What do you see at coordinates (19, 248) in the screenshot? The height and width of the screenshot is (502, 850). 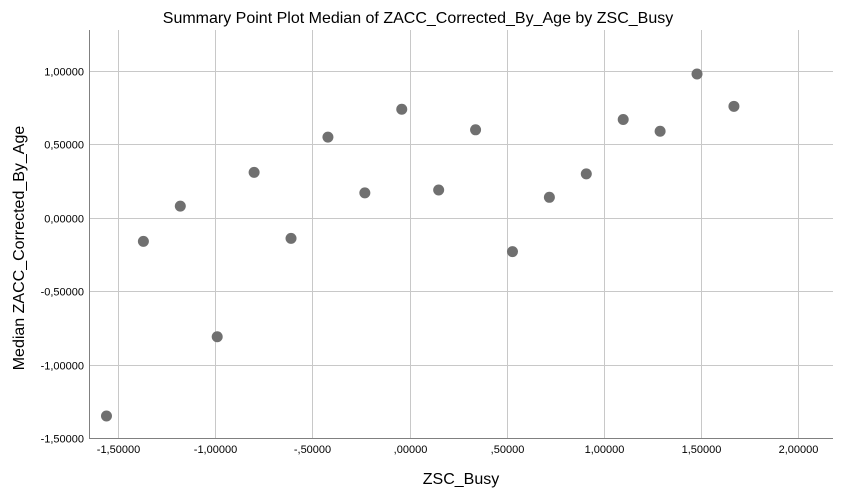 I see `y-axis-title: Median ZACC_Corrected_By_Age` at bounding box center [19, 248].